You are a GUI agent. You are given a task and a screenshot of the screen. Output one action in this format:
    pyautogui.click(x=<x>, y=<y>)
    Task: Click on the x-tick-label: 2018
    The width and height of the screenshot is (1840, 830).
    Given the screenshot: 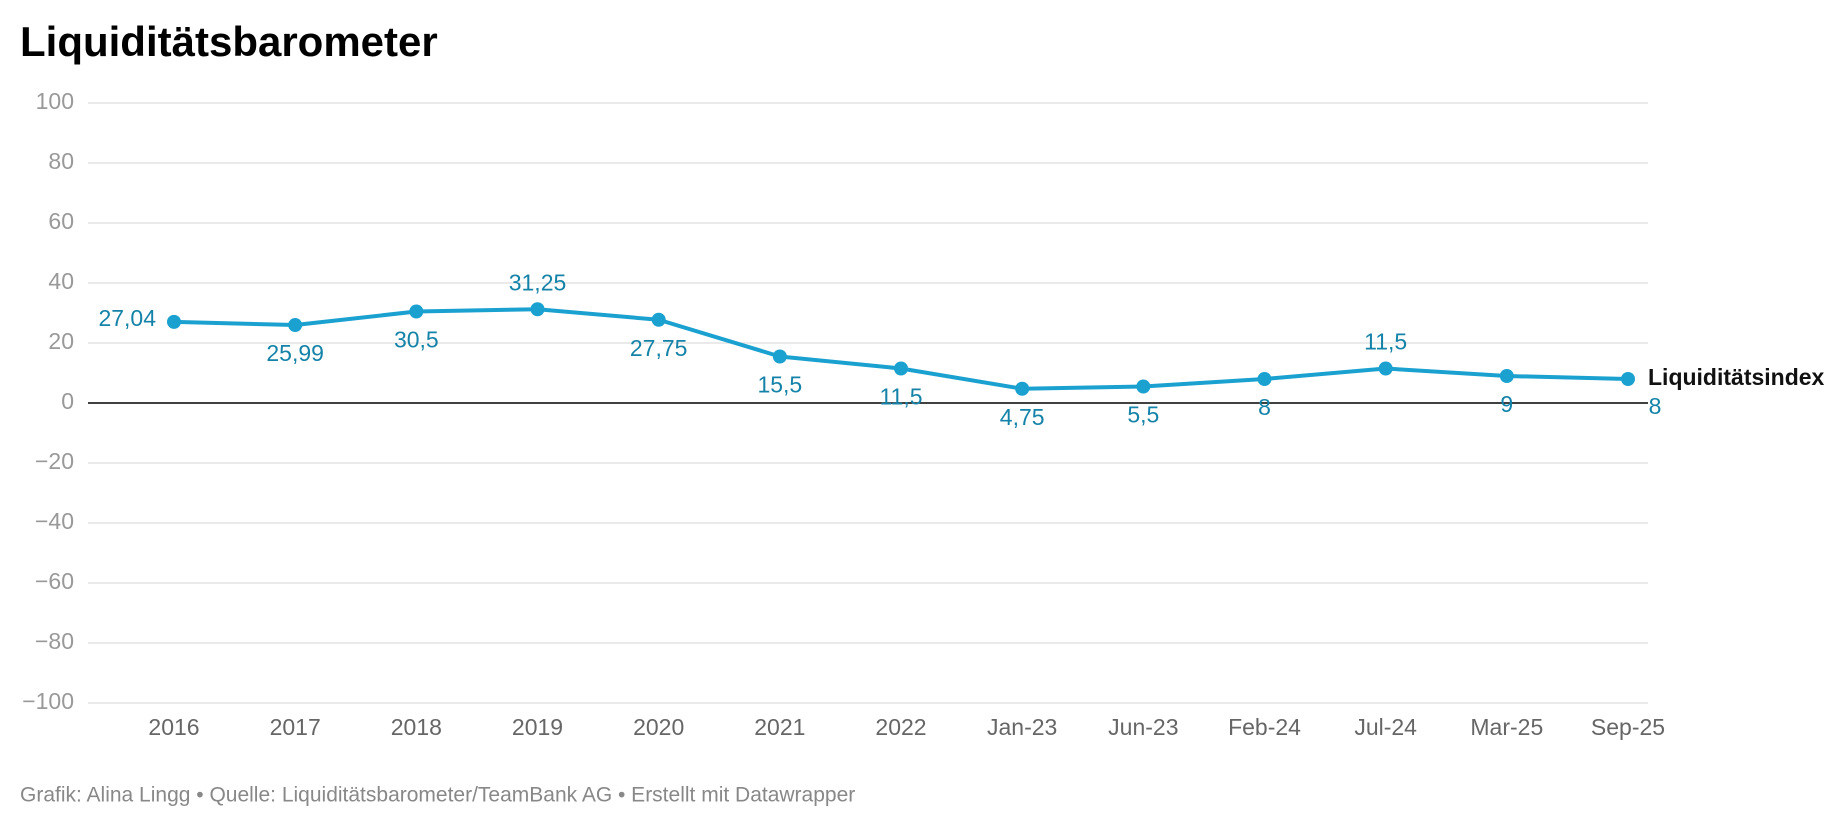 What is the action you would take?
    pyautogui.click(x=416, y=727)
    